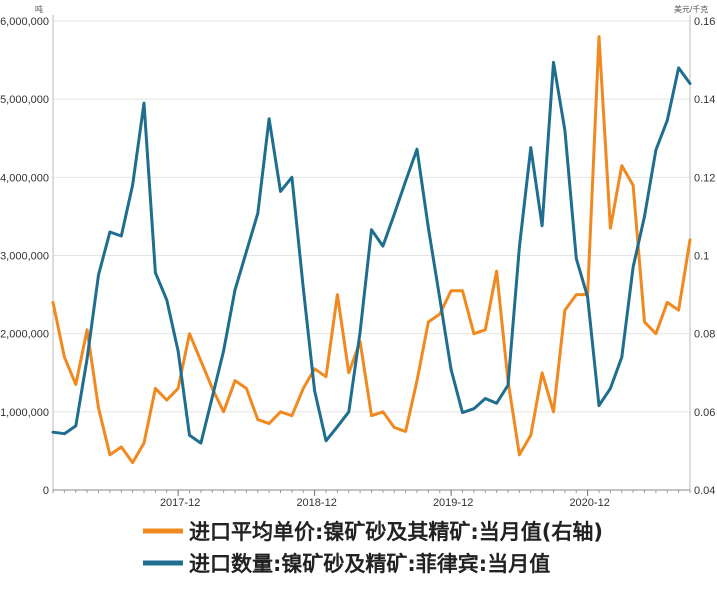 Image resolution: width=717 pixels, height=589 pixels. Describe the element at coordinates (704, 413) in the screenshot. I see `right-tick-label: 0.06` at that location.